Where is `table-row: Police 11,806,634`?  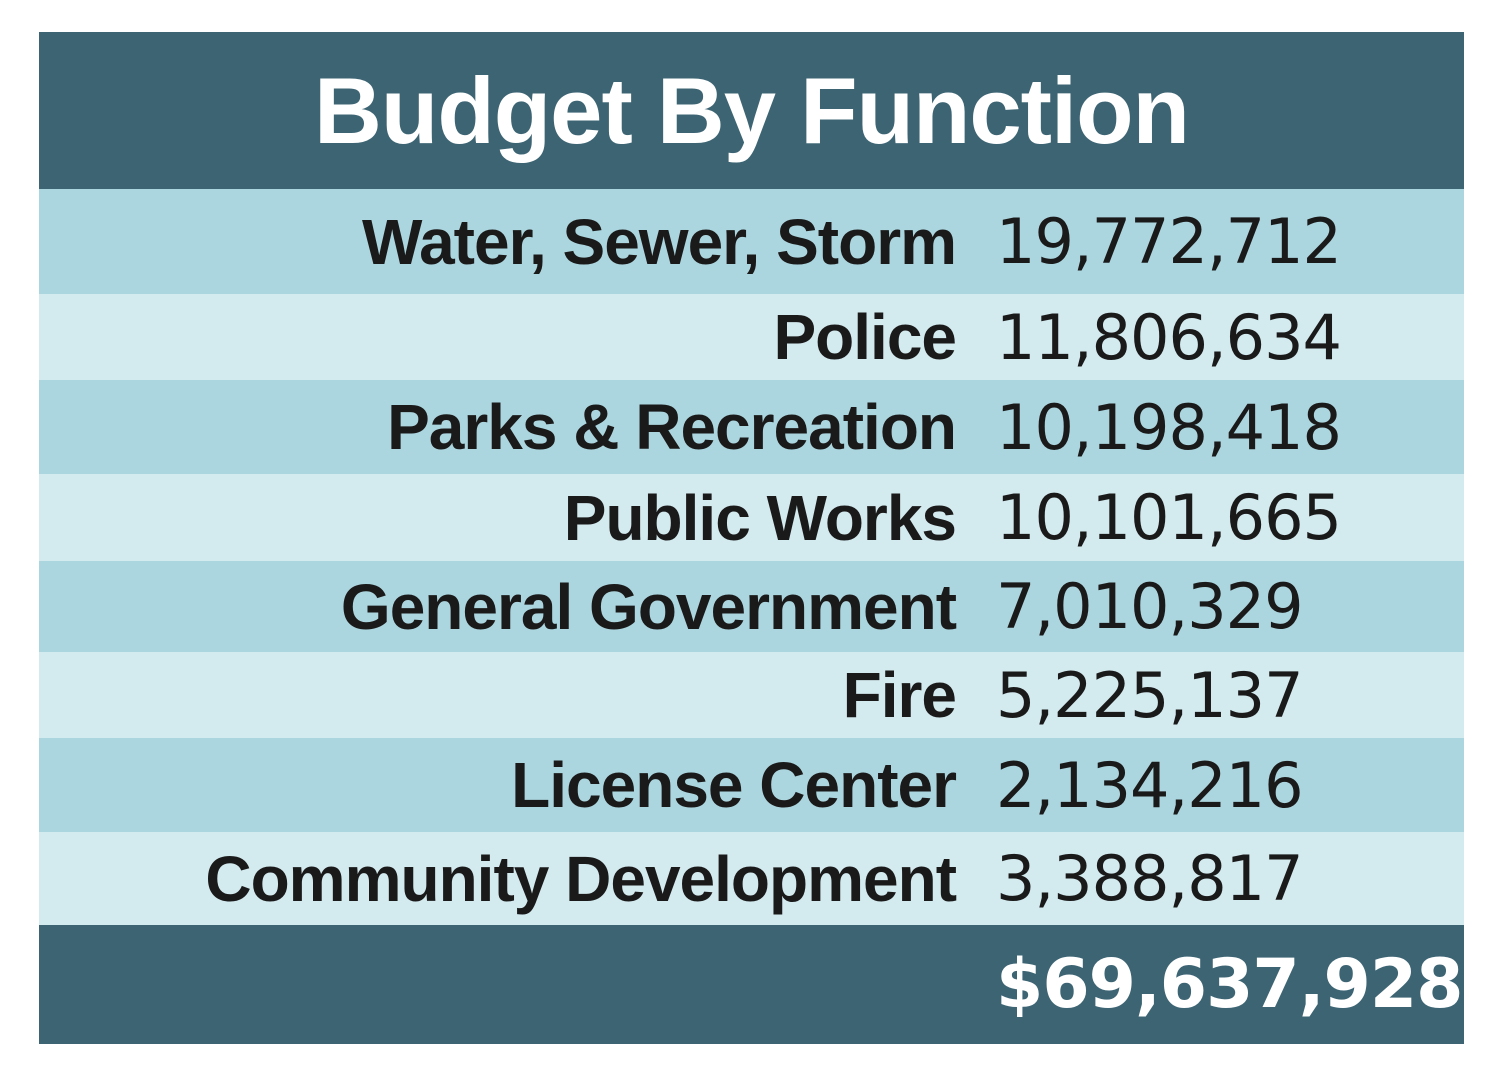 table-row: Police 11,806,634 is located at coordinates (751, 337).